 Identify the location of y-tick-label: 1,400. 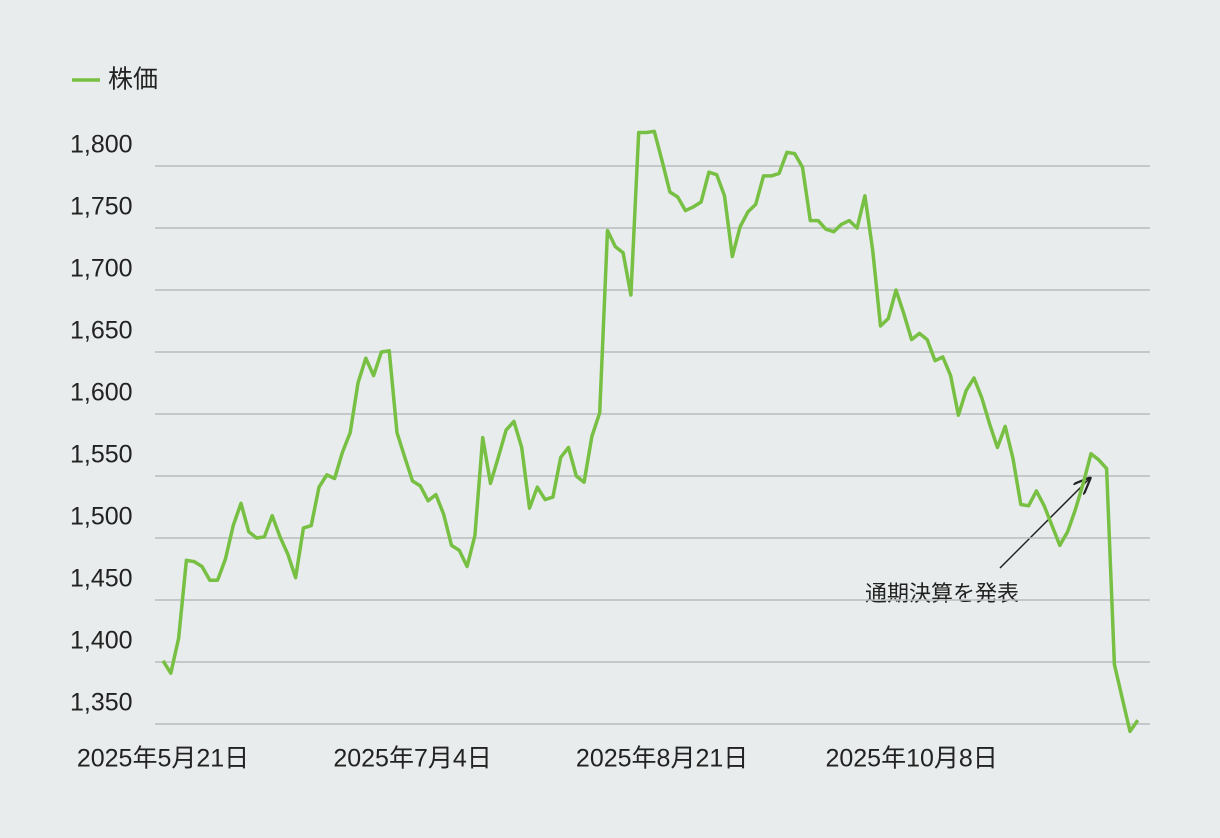
(101, 641).